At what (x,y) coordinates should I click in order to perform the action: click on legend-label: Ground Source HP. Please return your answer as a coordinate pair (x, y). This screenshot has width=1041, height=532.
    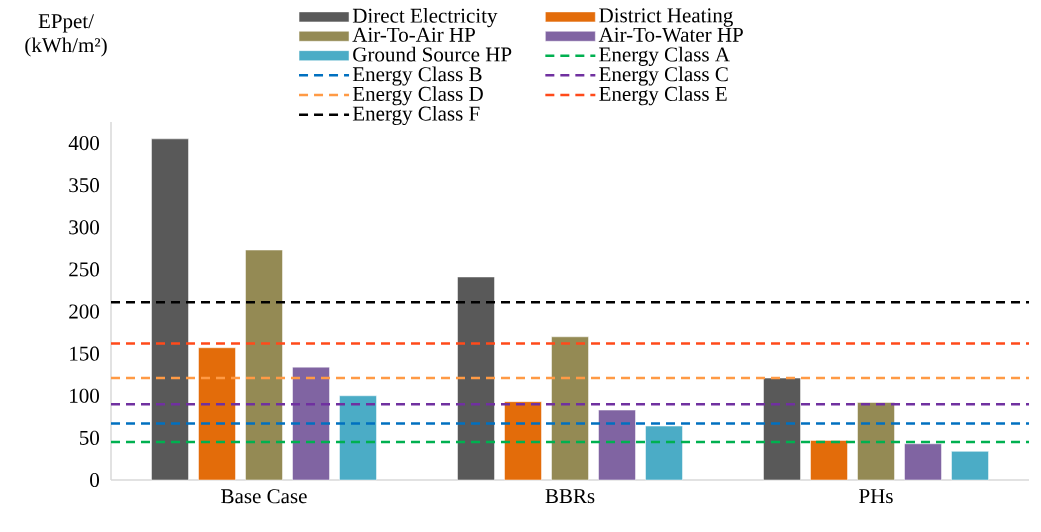
    Looking at the image, I should click on (432, 54).